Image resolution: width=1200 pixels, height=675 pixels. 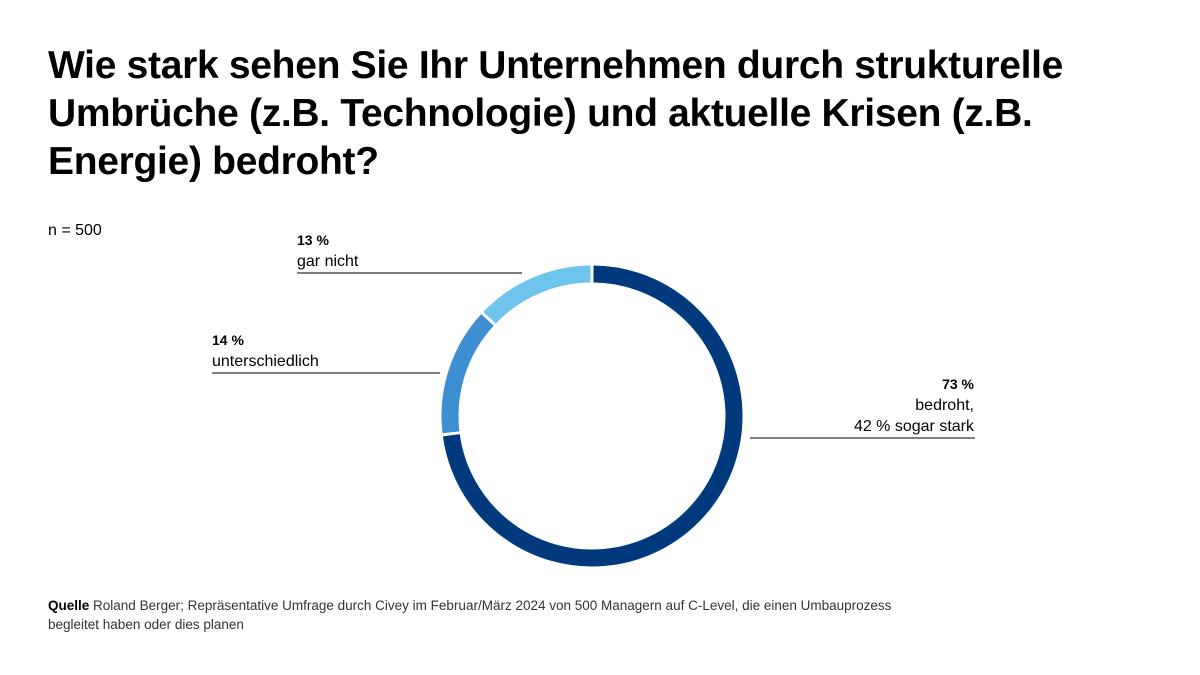 I want to click on donut-slice-unterschiedlich, so click(x=467, y=374).